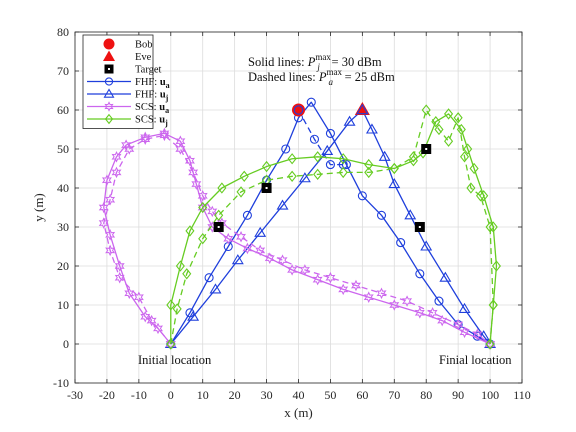 The width and height of the screenshot is (576, 432). I want to click on target-marker, so click(426, 149).